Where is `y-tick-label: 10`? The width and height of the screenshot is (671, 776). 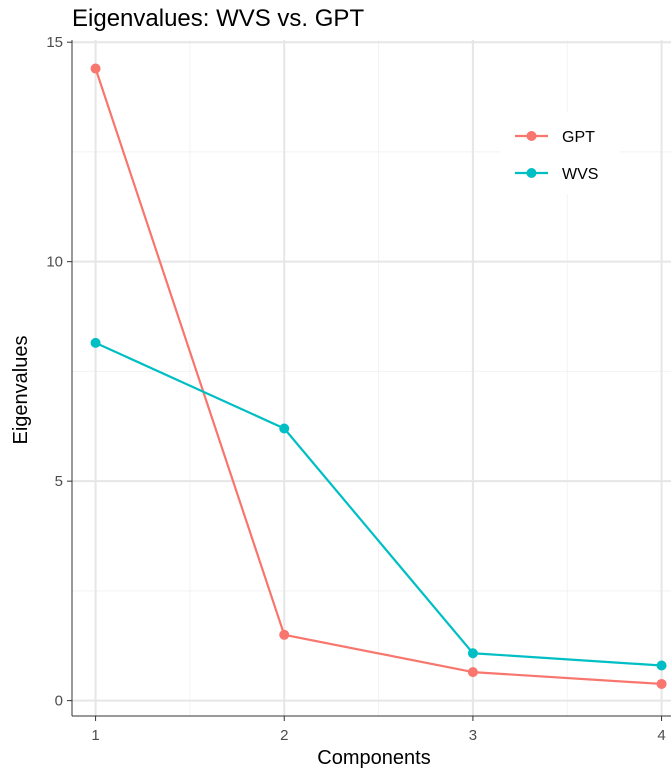
y-tick-label: 10 is located at coordinates (54, 262).